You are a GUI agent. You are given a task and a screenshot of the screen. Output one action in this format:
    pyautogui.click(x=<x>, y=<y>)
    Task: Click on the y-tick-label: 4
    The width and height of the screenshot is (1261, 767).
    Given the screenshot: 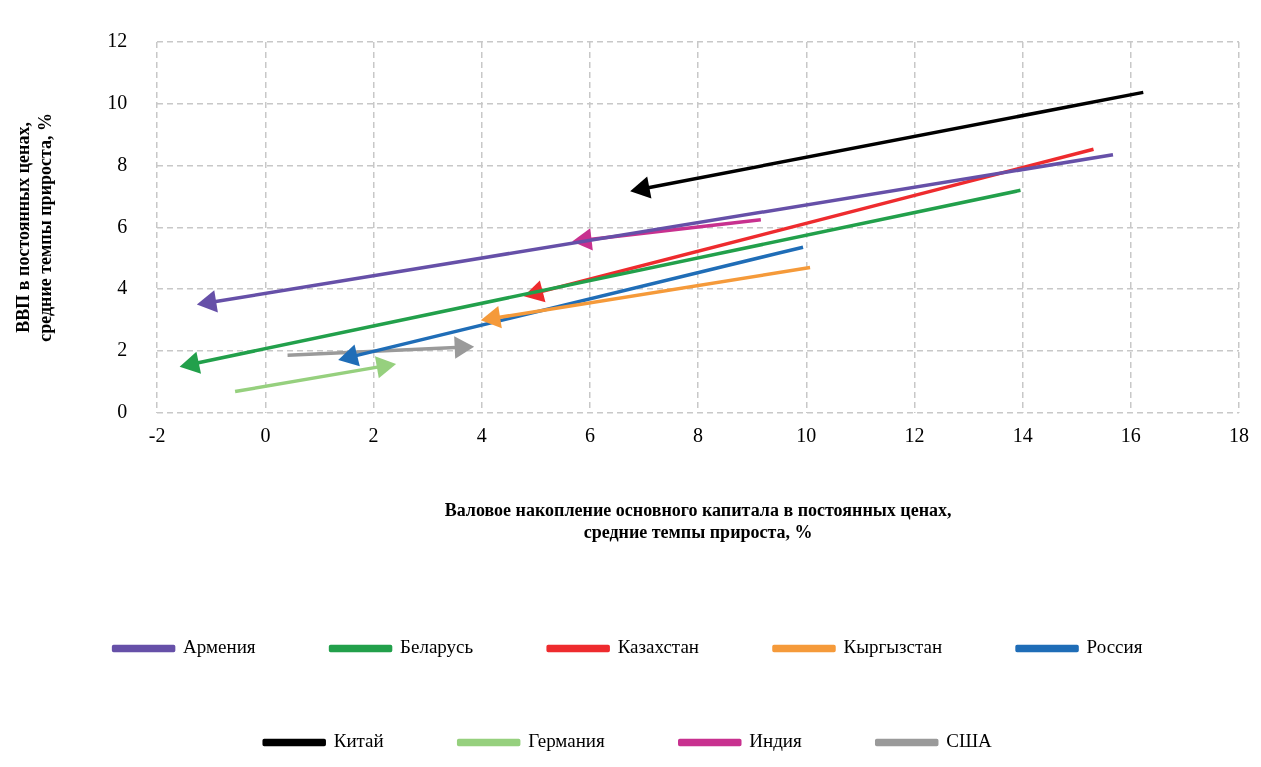 What is the action you would take?
    pyautogui.click(x=122, y=287)
    